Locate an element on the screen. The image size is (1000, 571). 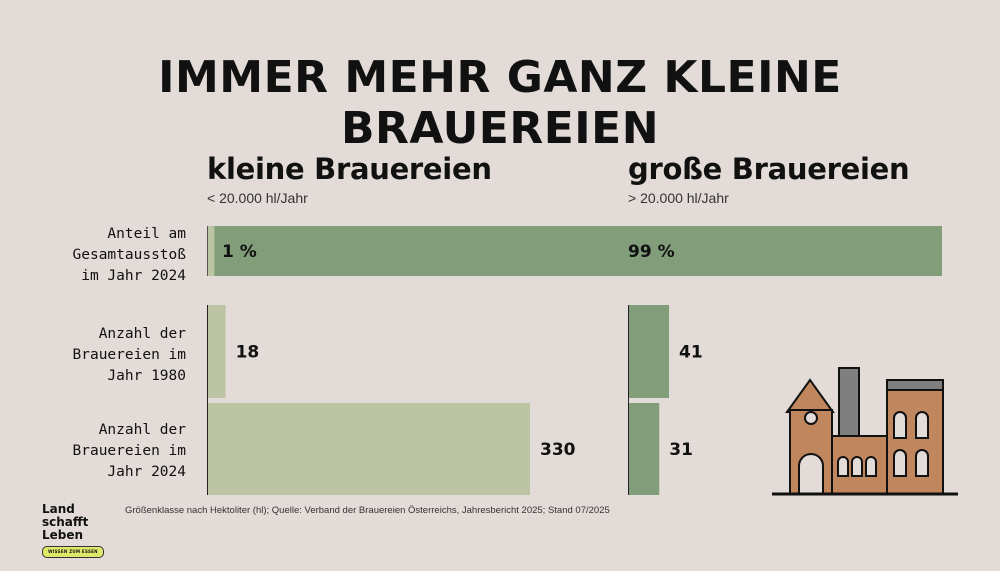
data-label-share-small: 1 % is located at coordinates (239, 252).